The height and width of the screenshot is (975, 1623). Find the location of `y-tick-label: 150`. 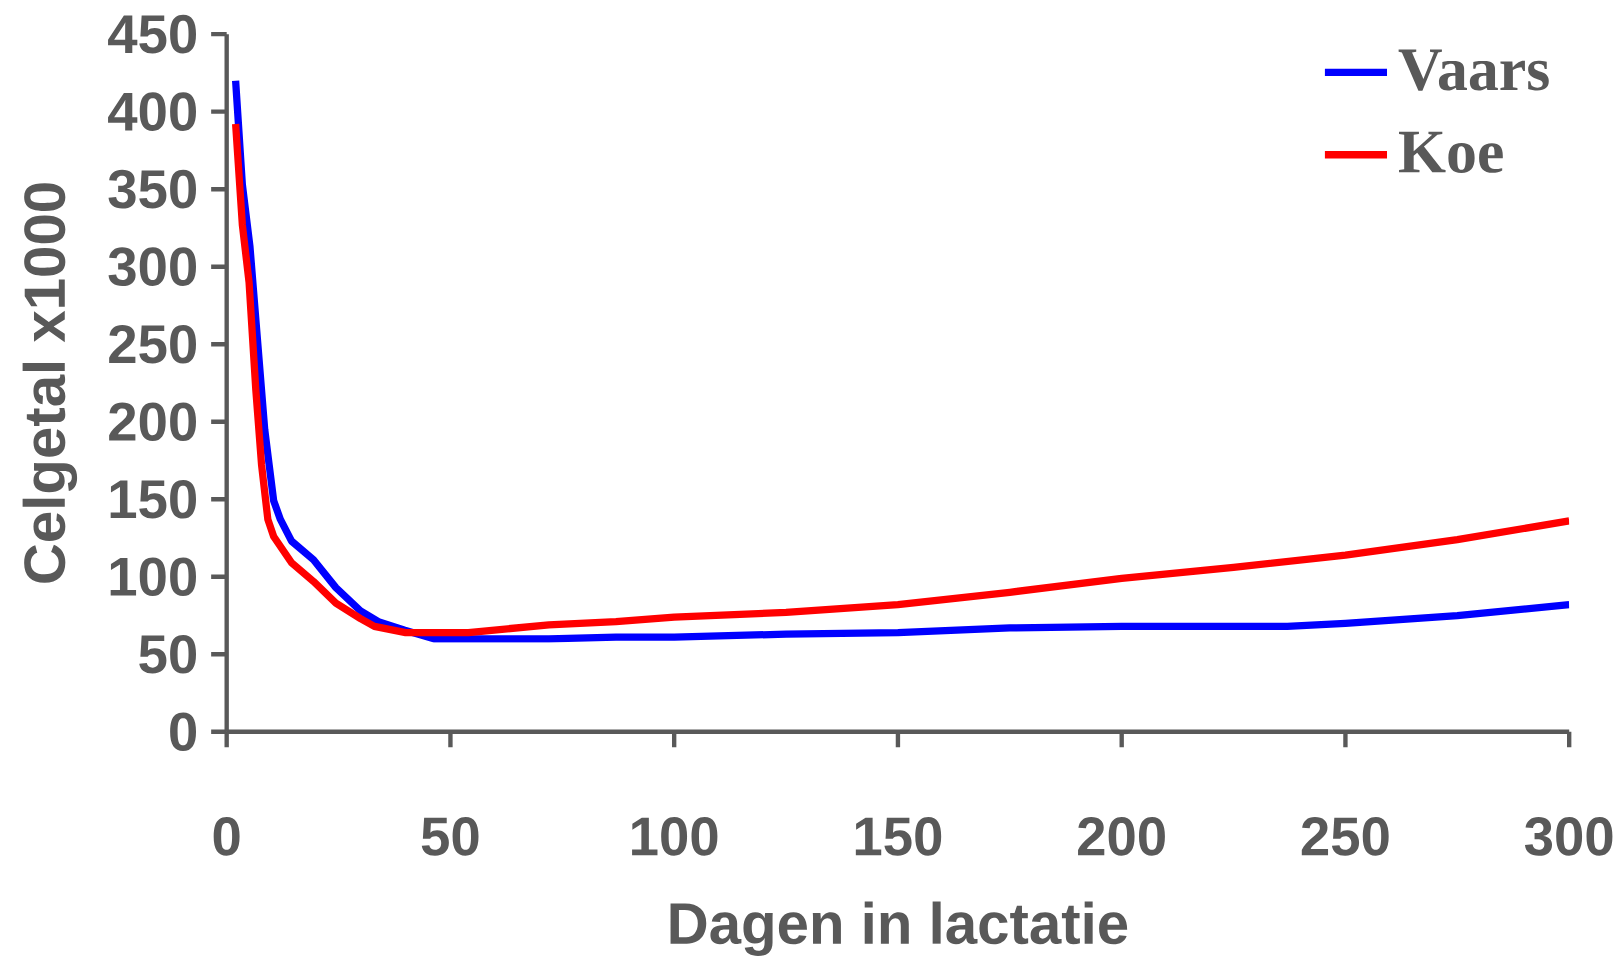

y-tick-label: 150 is located at coordinates (153, 499).